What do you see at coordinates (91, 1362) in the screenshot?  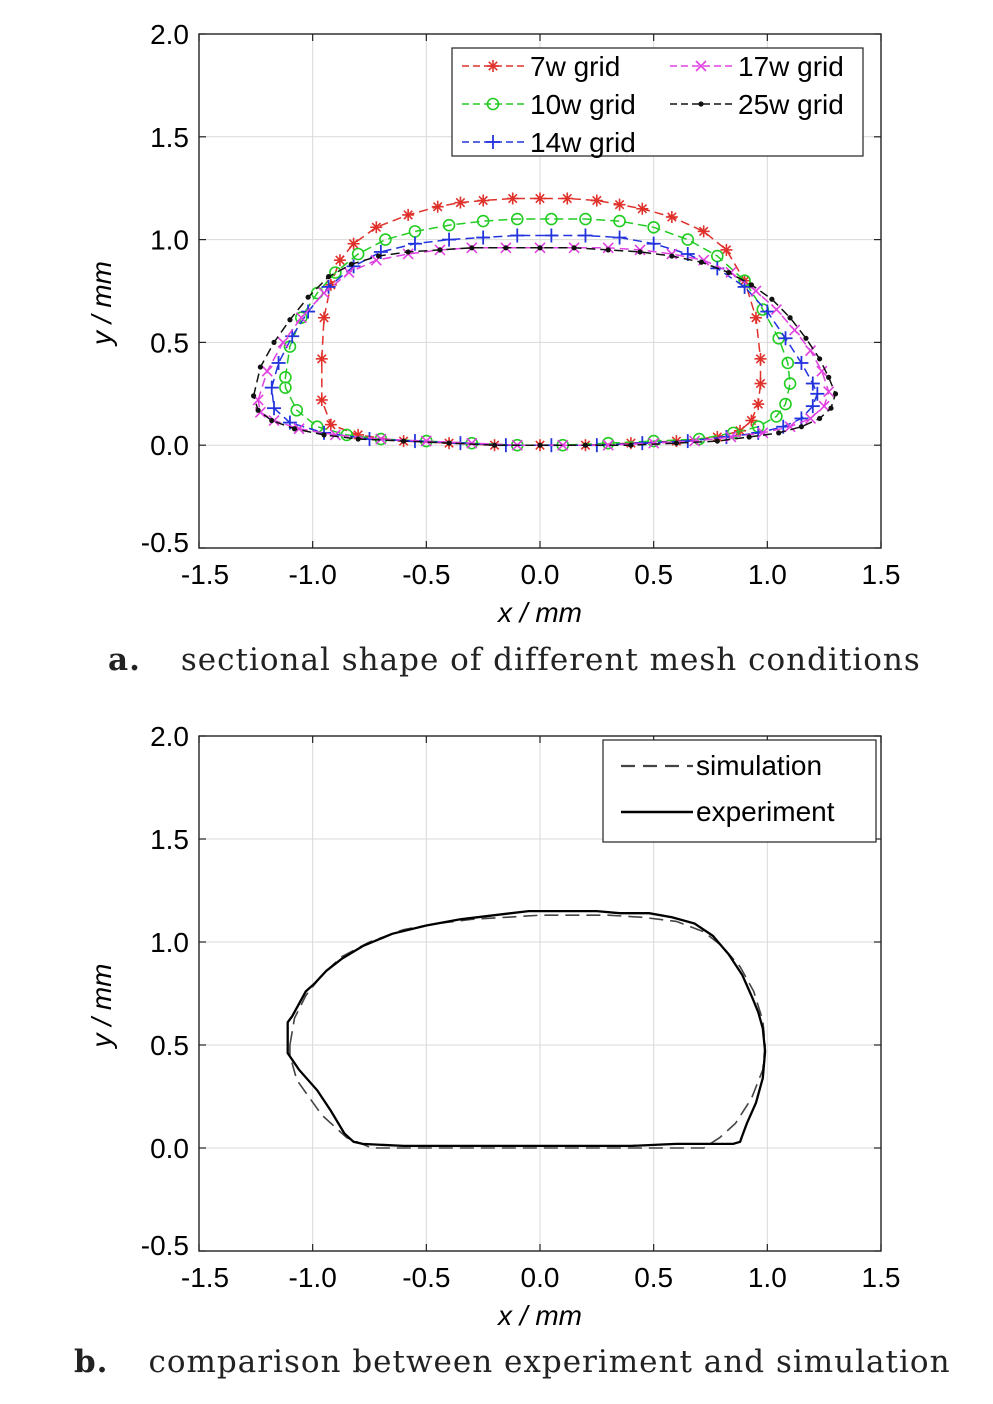 I see `caption-b-label: b.` at bounding box center [91, 1362].